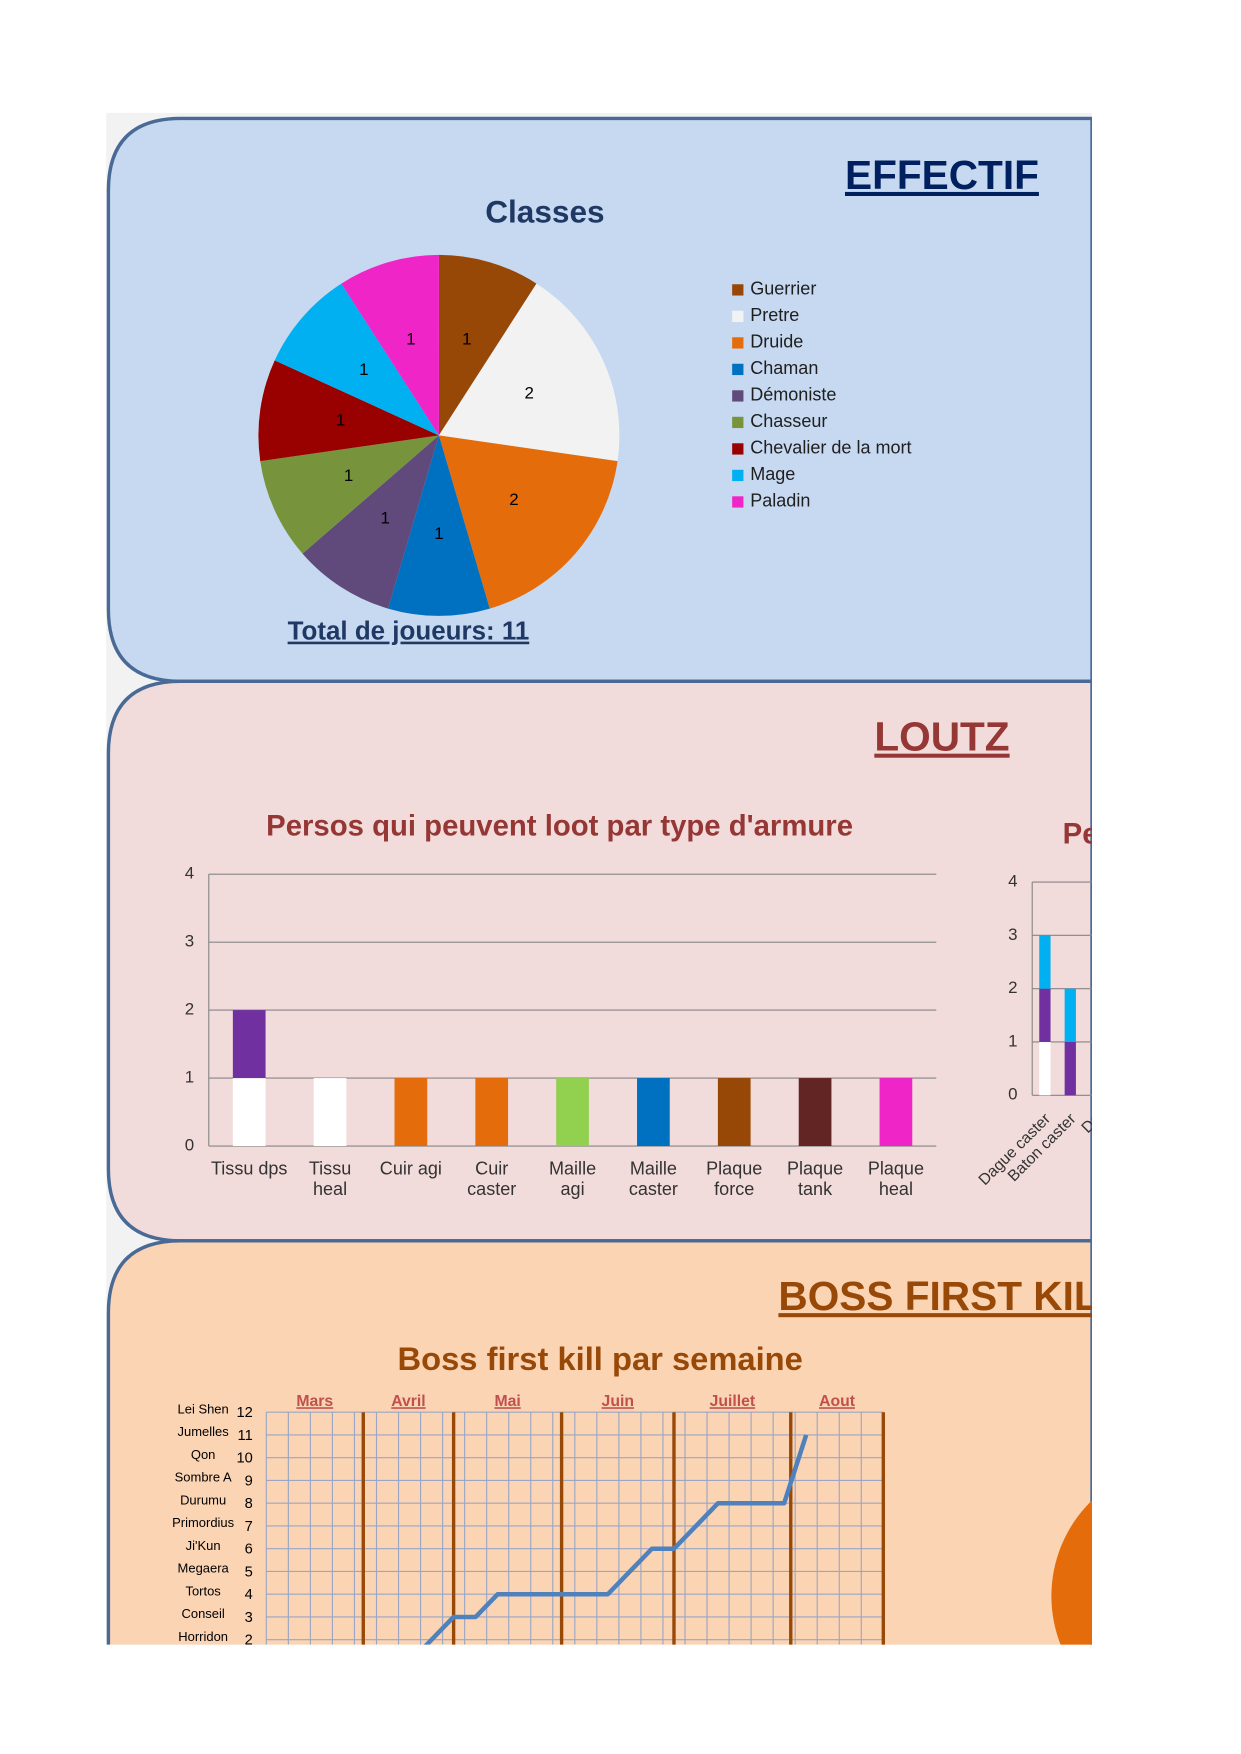 Image resolution: width=1241 pixels, height=1754 pixels. Describe the element at coordinates (600, 1358) in the screenshot. I see `chart-title: Boss first kill par semaine` at that location.